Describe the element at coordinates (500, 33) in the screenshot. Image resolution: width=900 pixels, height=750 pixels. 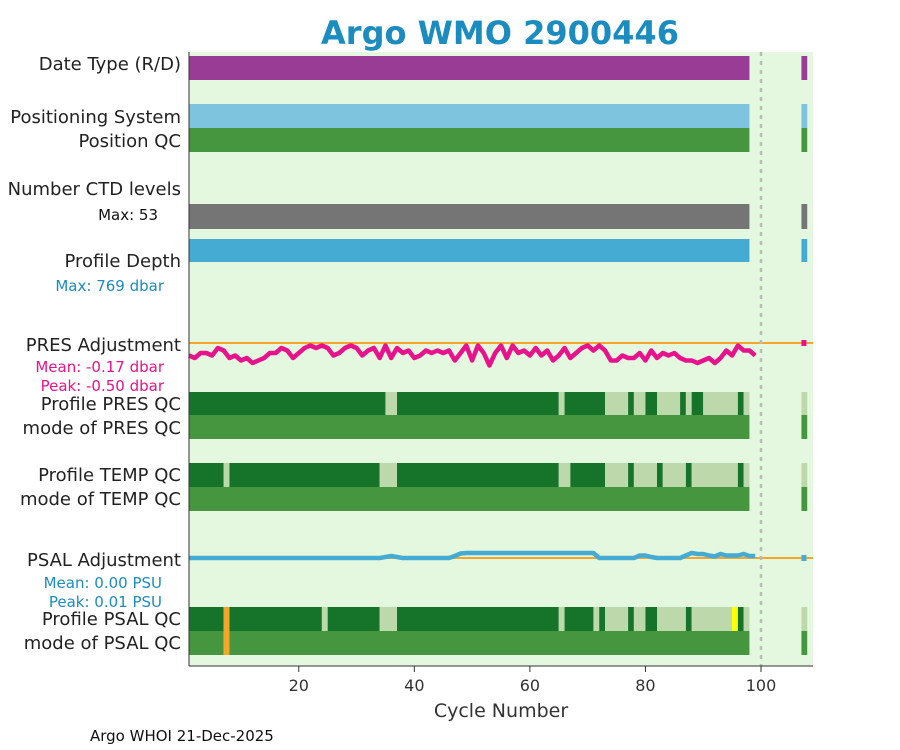
I see `chart-title: Argo WMO 2900446` at that location.